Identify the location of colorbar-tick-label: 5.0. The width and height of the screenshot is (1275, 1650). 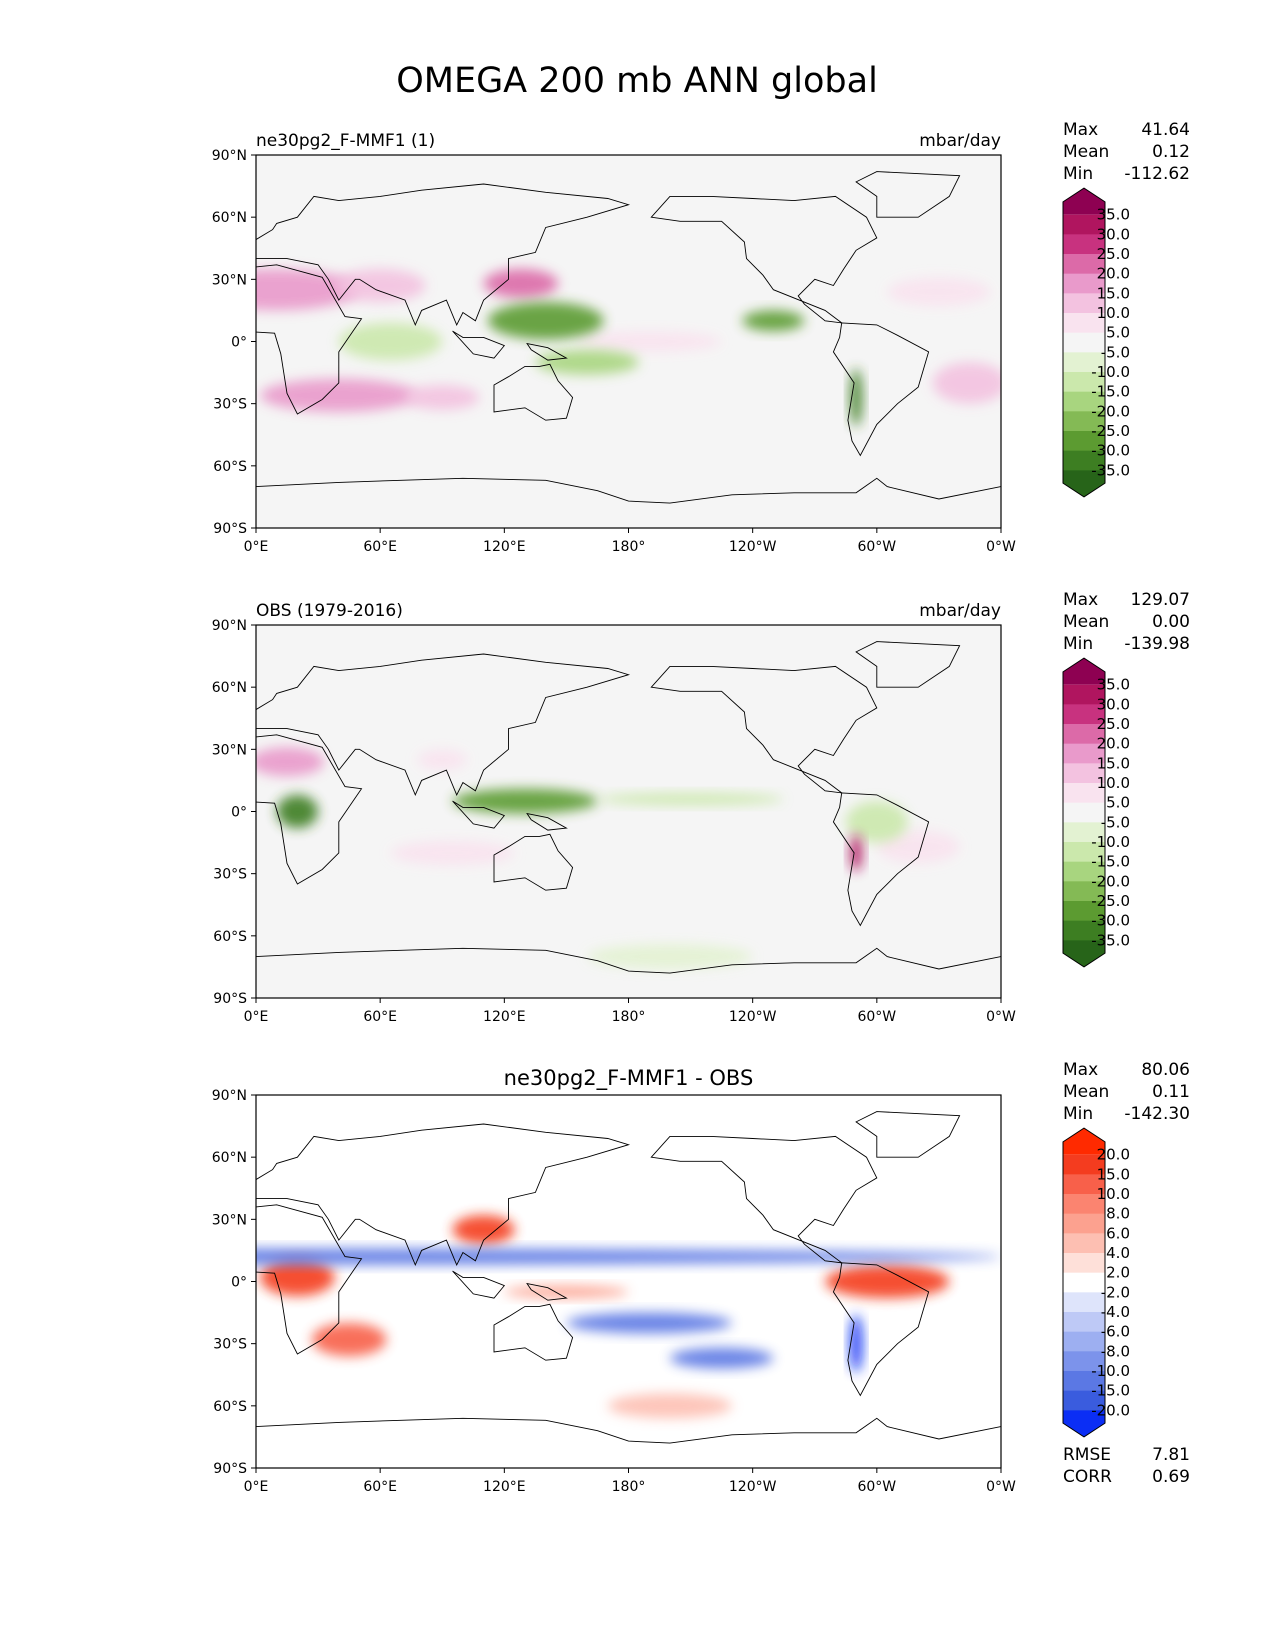
(1118, 803).